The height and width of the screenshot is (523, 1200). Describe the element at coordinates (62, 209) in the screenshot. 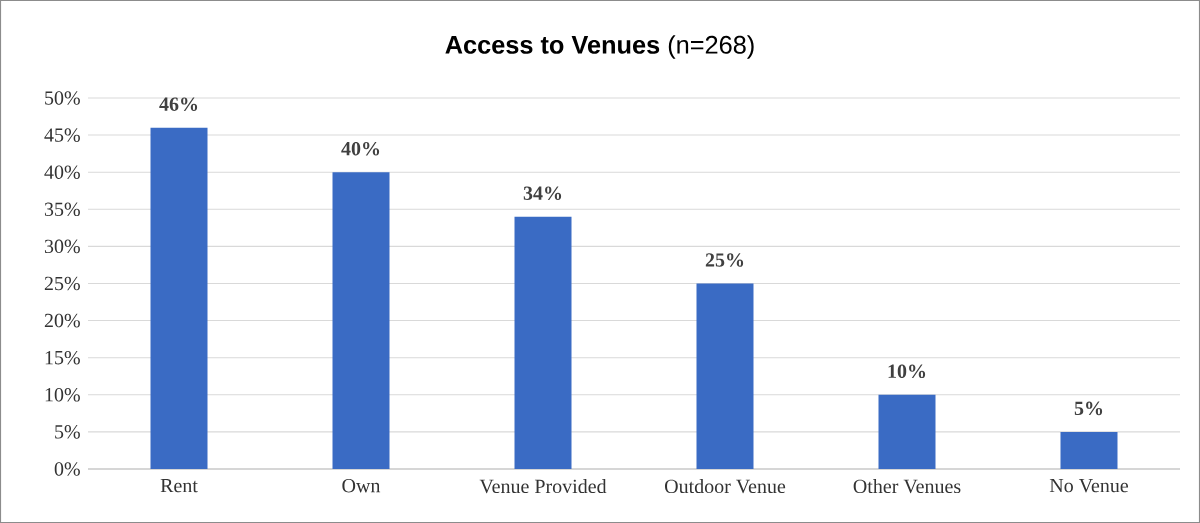

I see `y-tick-label: 35%` at that location.